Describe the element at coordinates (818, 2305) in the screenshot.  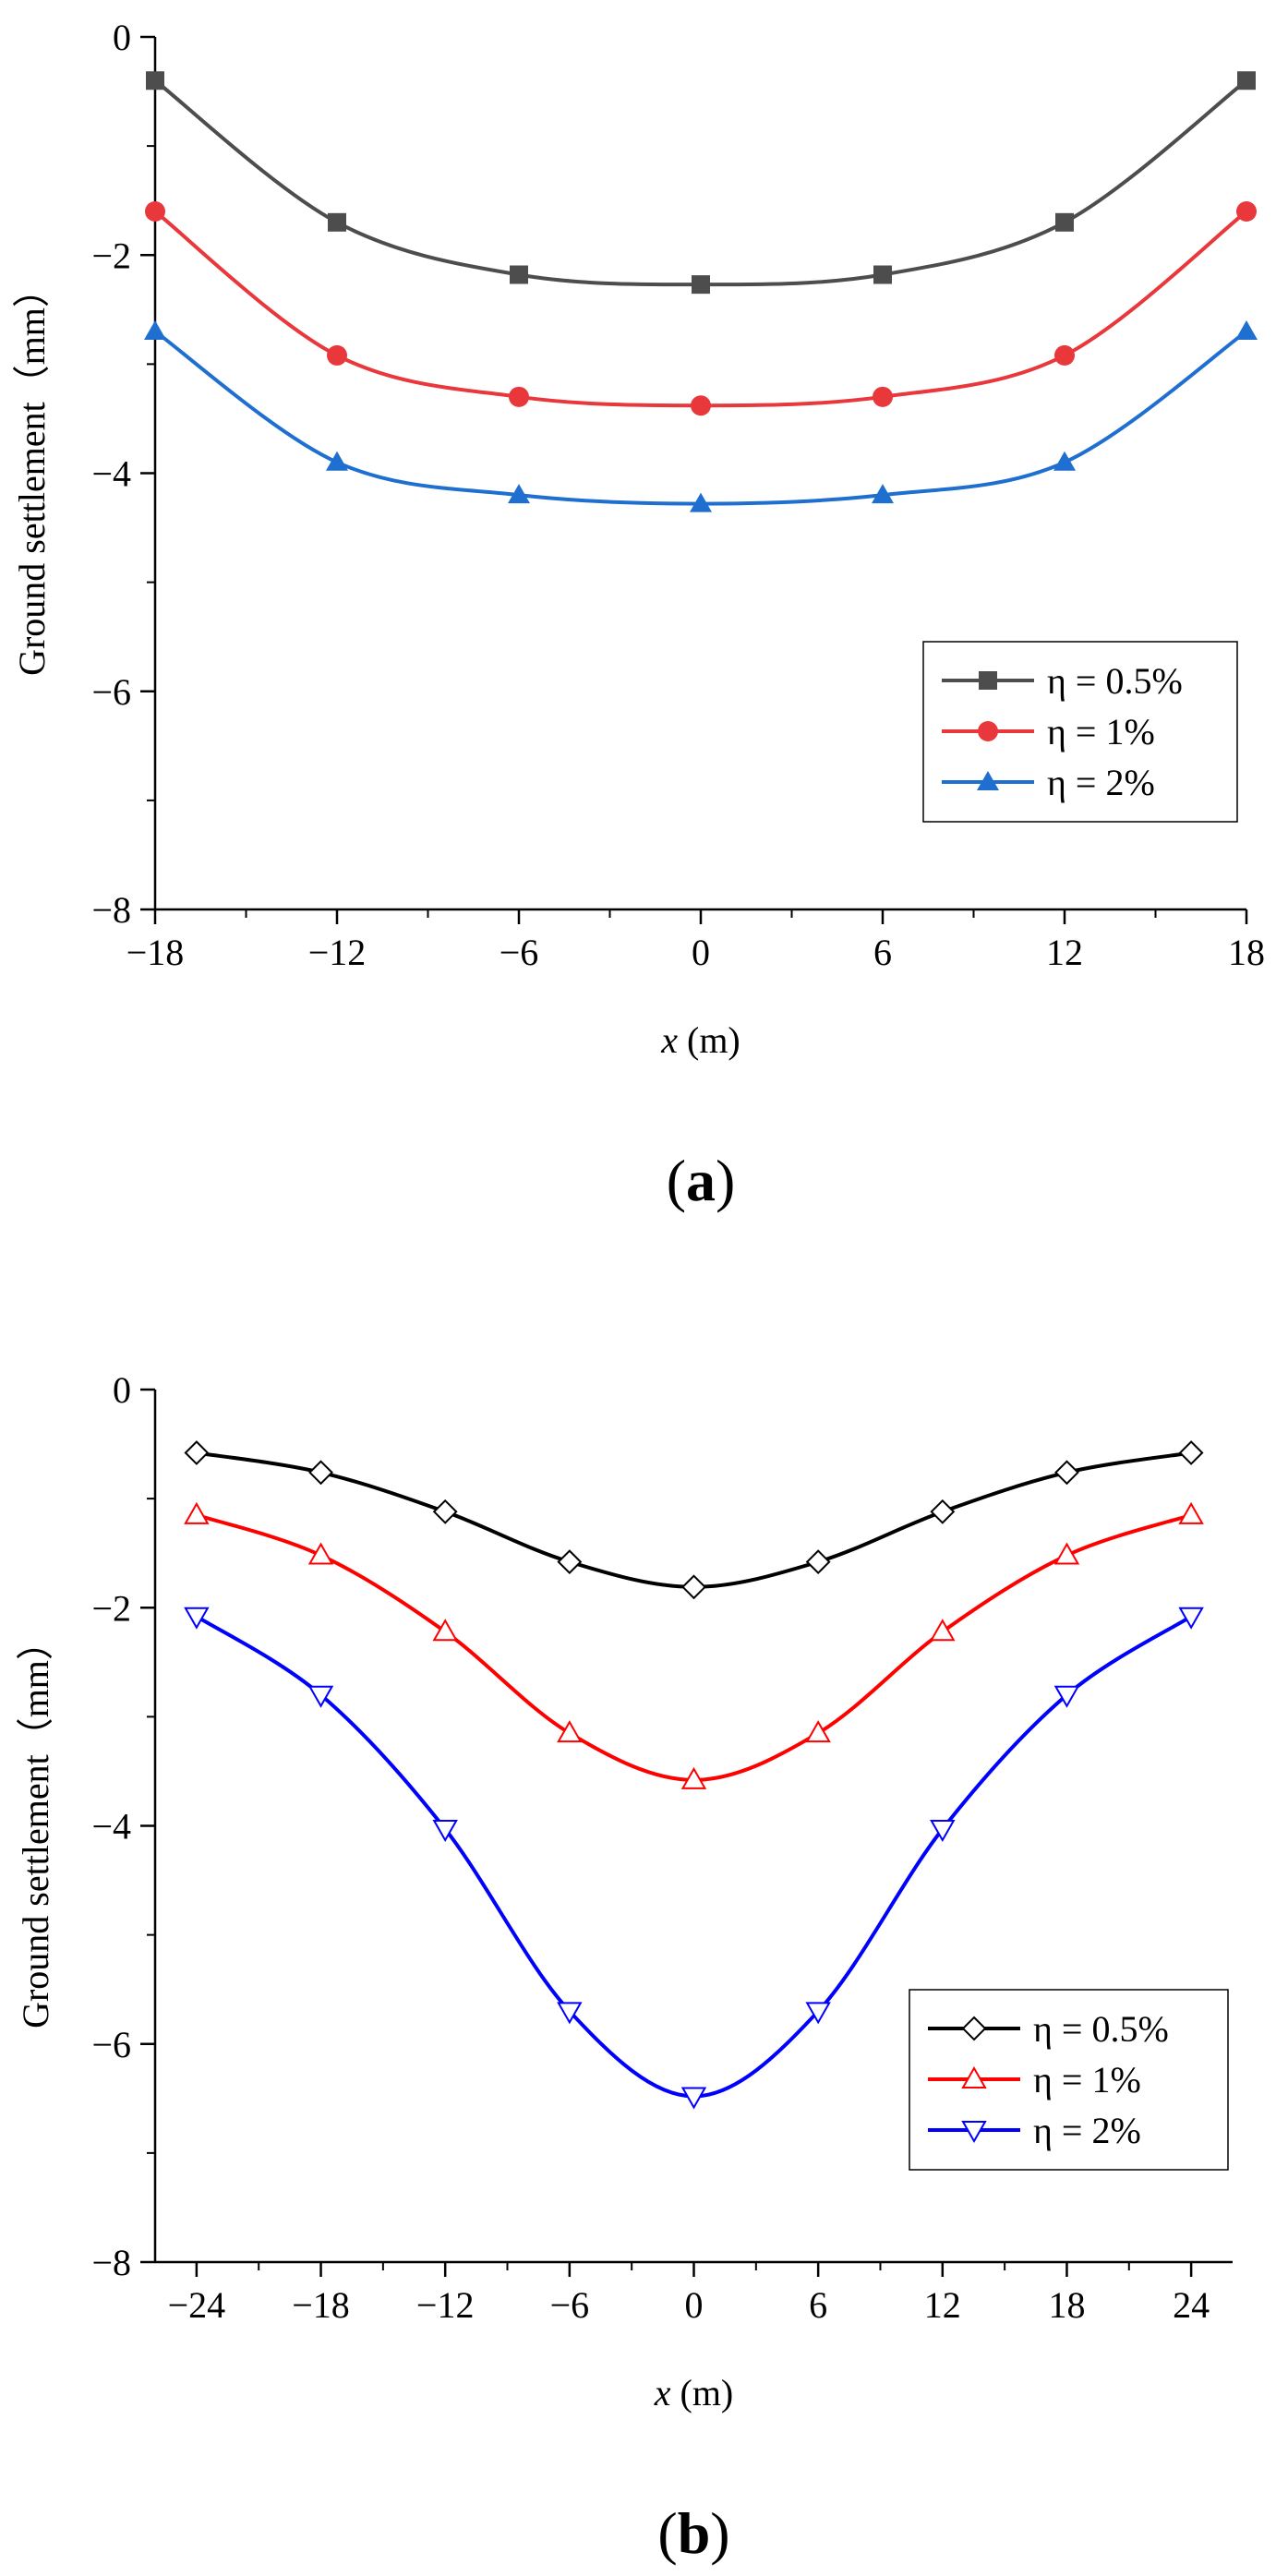
I see `x-tick-label: 6` at that location.